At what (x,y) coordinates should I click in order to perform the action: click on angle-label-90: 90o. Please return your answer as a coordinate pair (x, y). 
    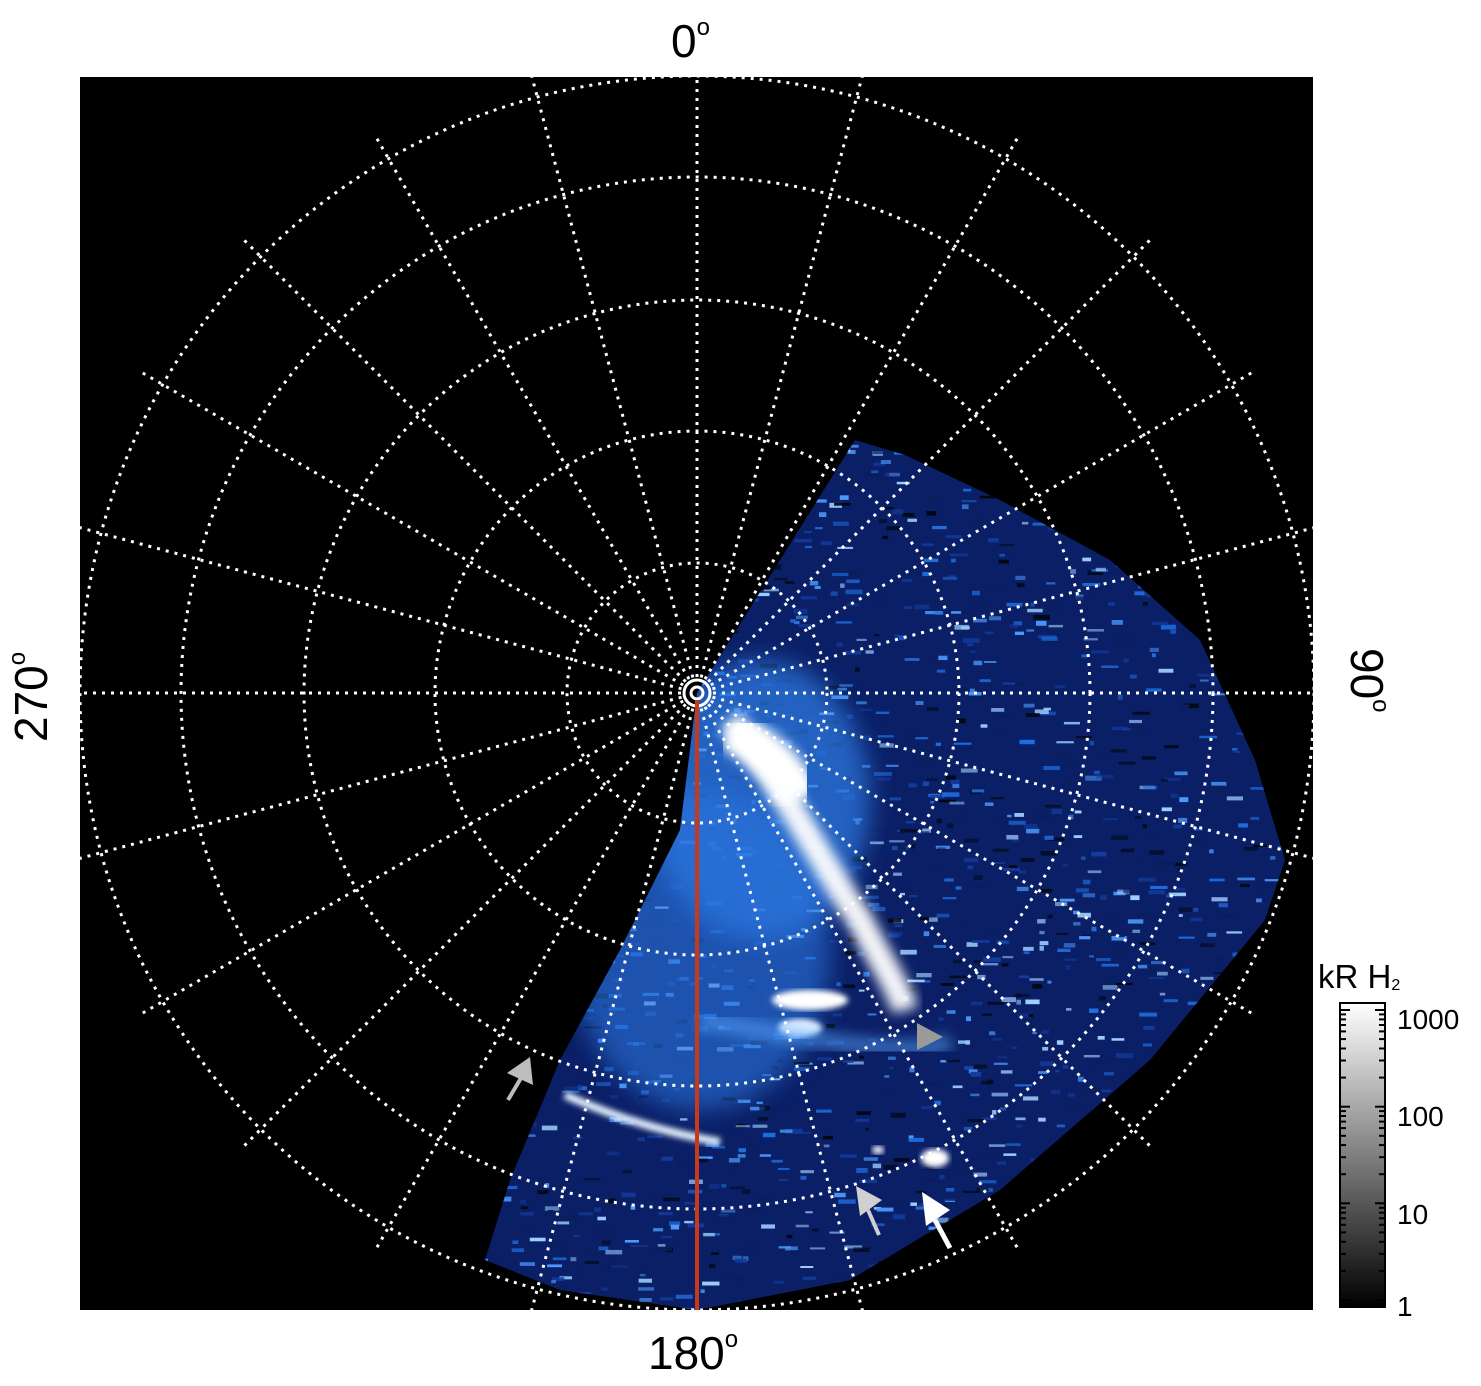
    Looking at the image, I should click on (1367, 680).